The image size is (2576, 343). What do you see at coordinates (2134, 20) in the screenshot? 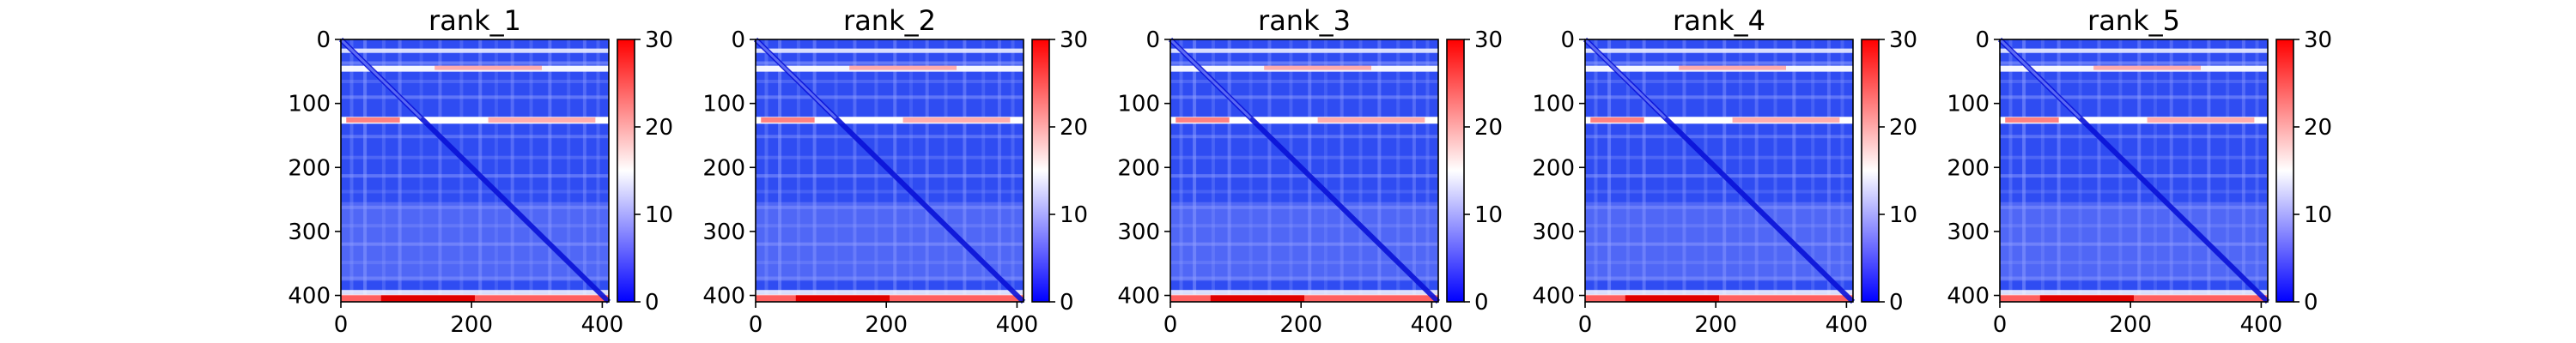
I see `panel-title: rank_5` at bounding box center [2134, 20].